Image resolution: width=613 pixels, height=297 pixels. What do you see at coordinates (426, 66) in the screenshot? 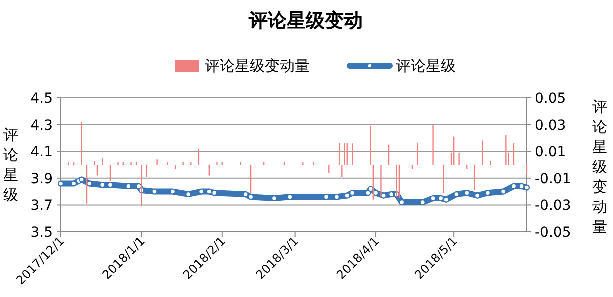
I see `legend-label: 评论星级` at bounding box center [426, 66].